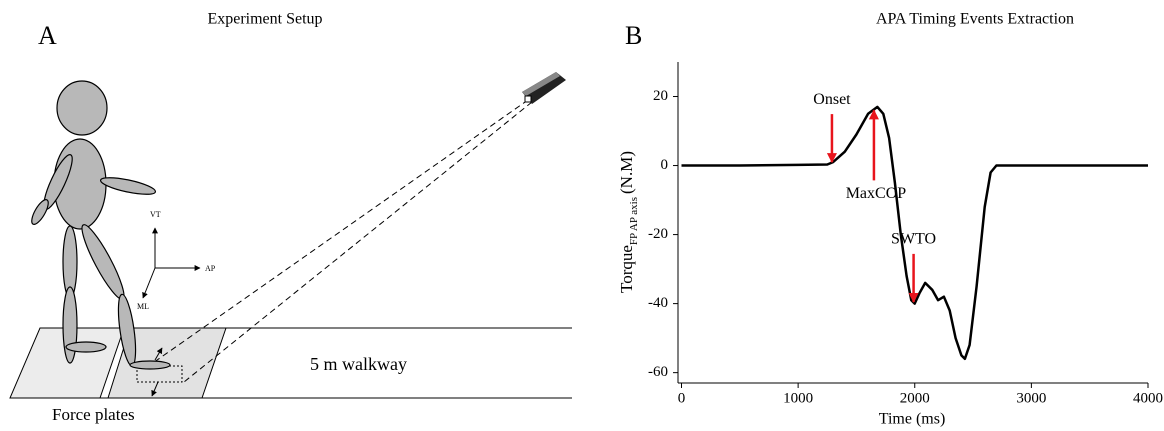  Describe the element at coordinates (682, 398) in the screenshot. I see `x-tick-label: 0` at that location.